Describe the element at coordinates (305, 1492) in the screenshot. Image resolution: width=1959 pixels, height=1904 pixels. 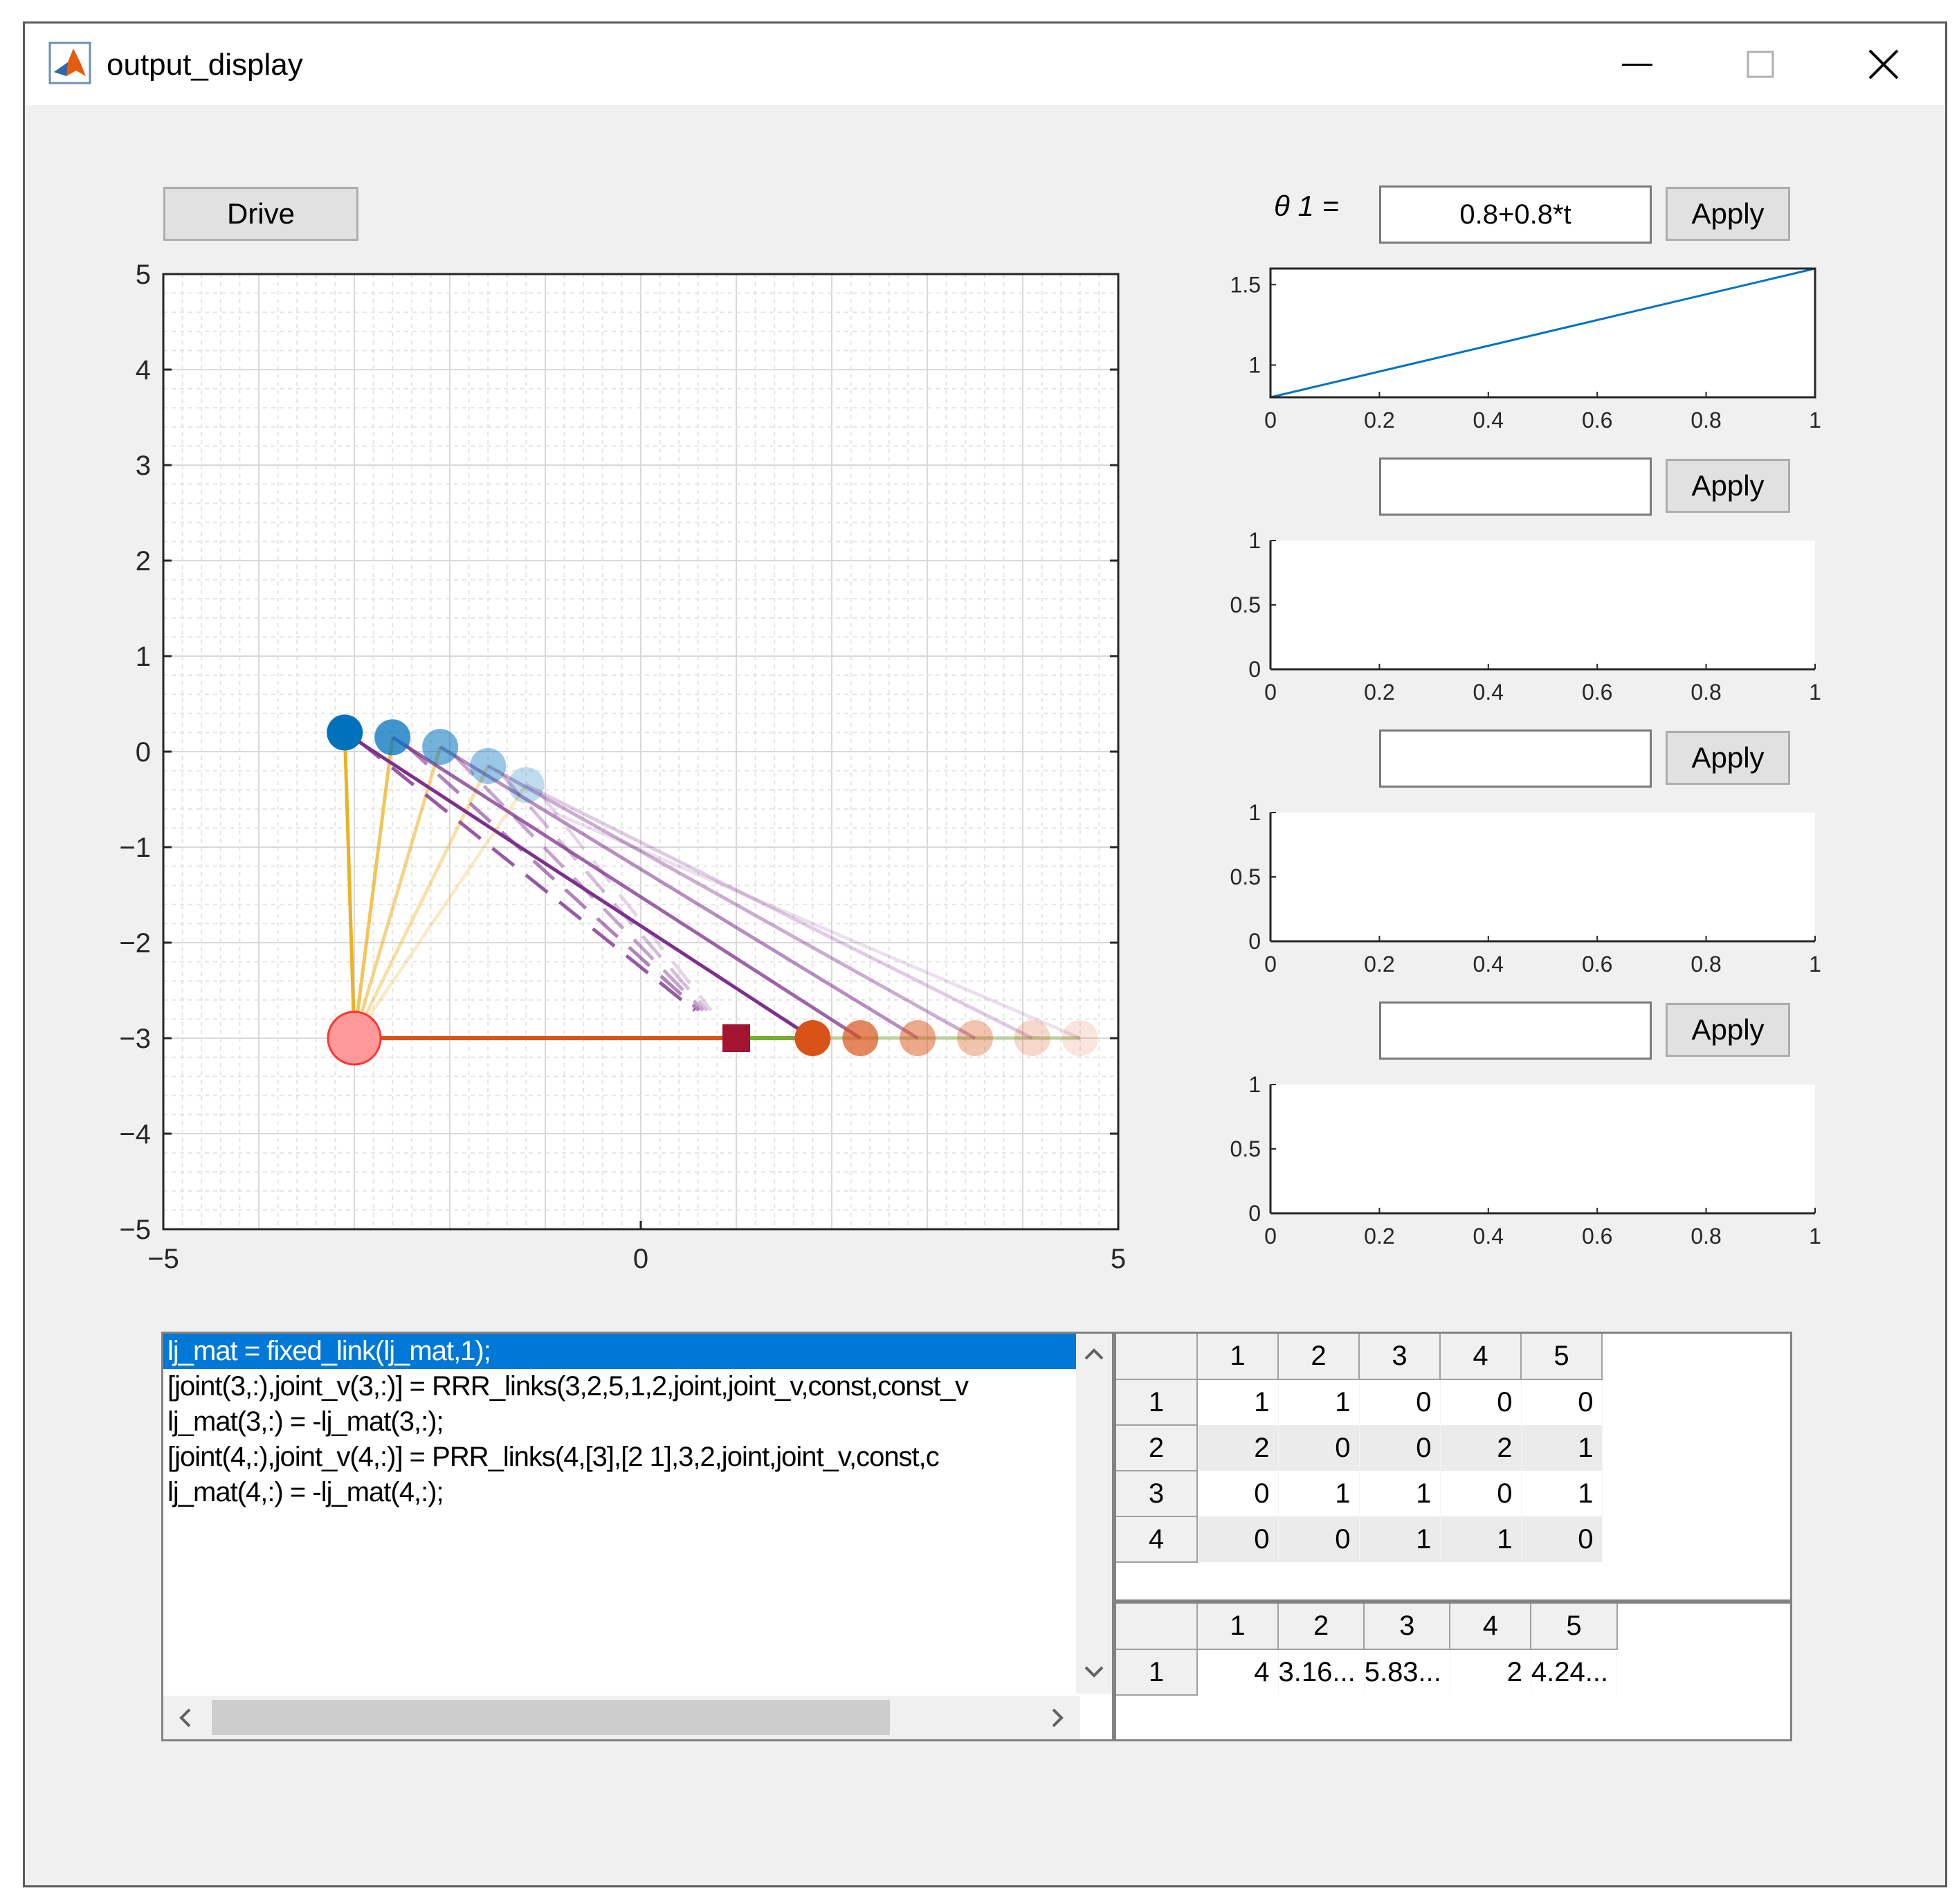
I see `code-line: lj_mat(4,:) = -lj_mat(4,:);` at that location.